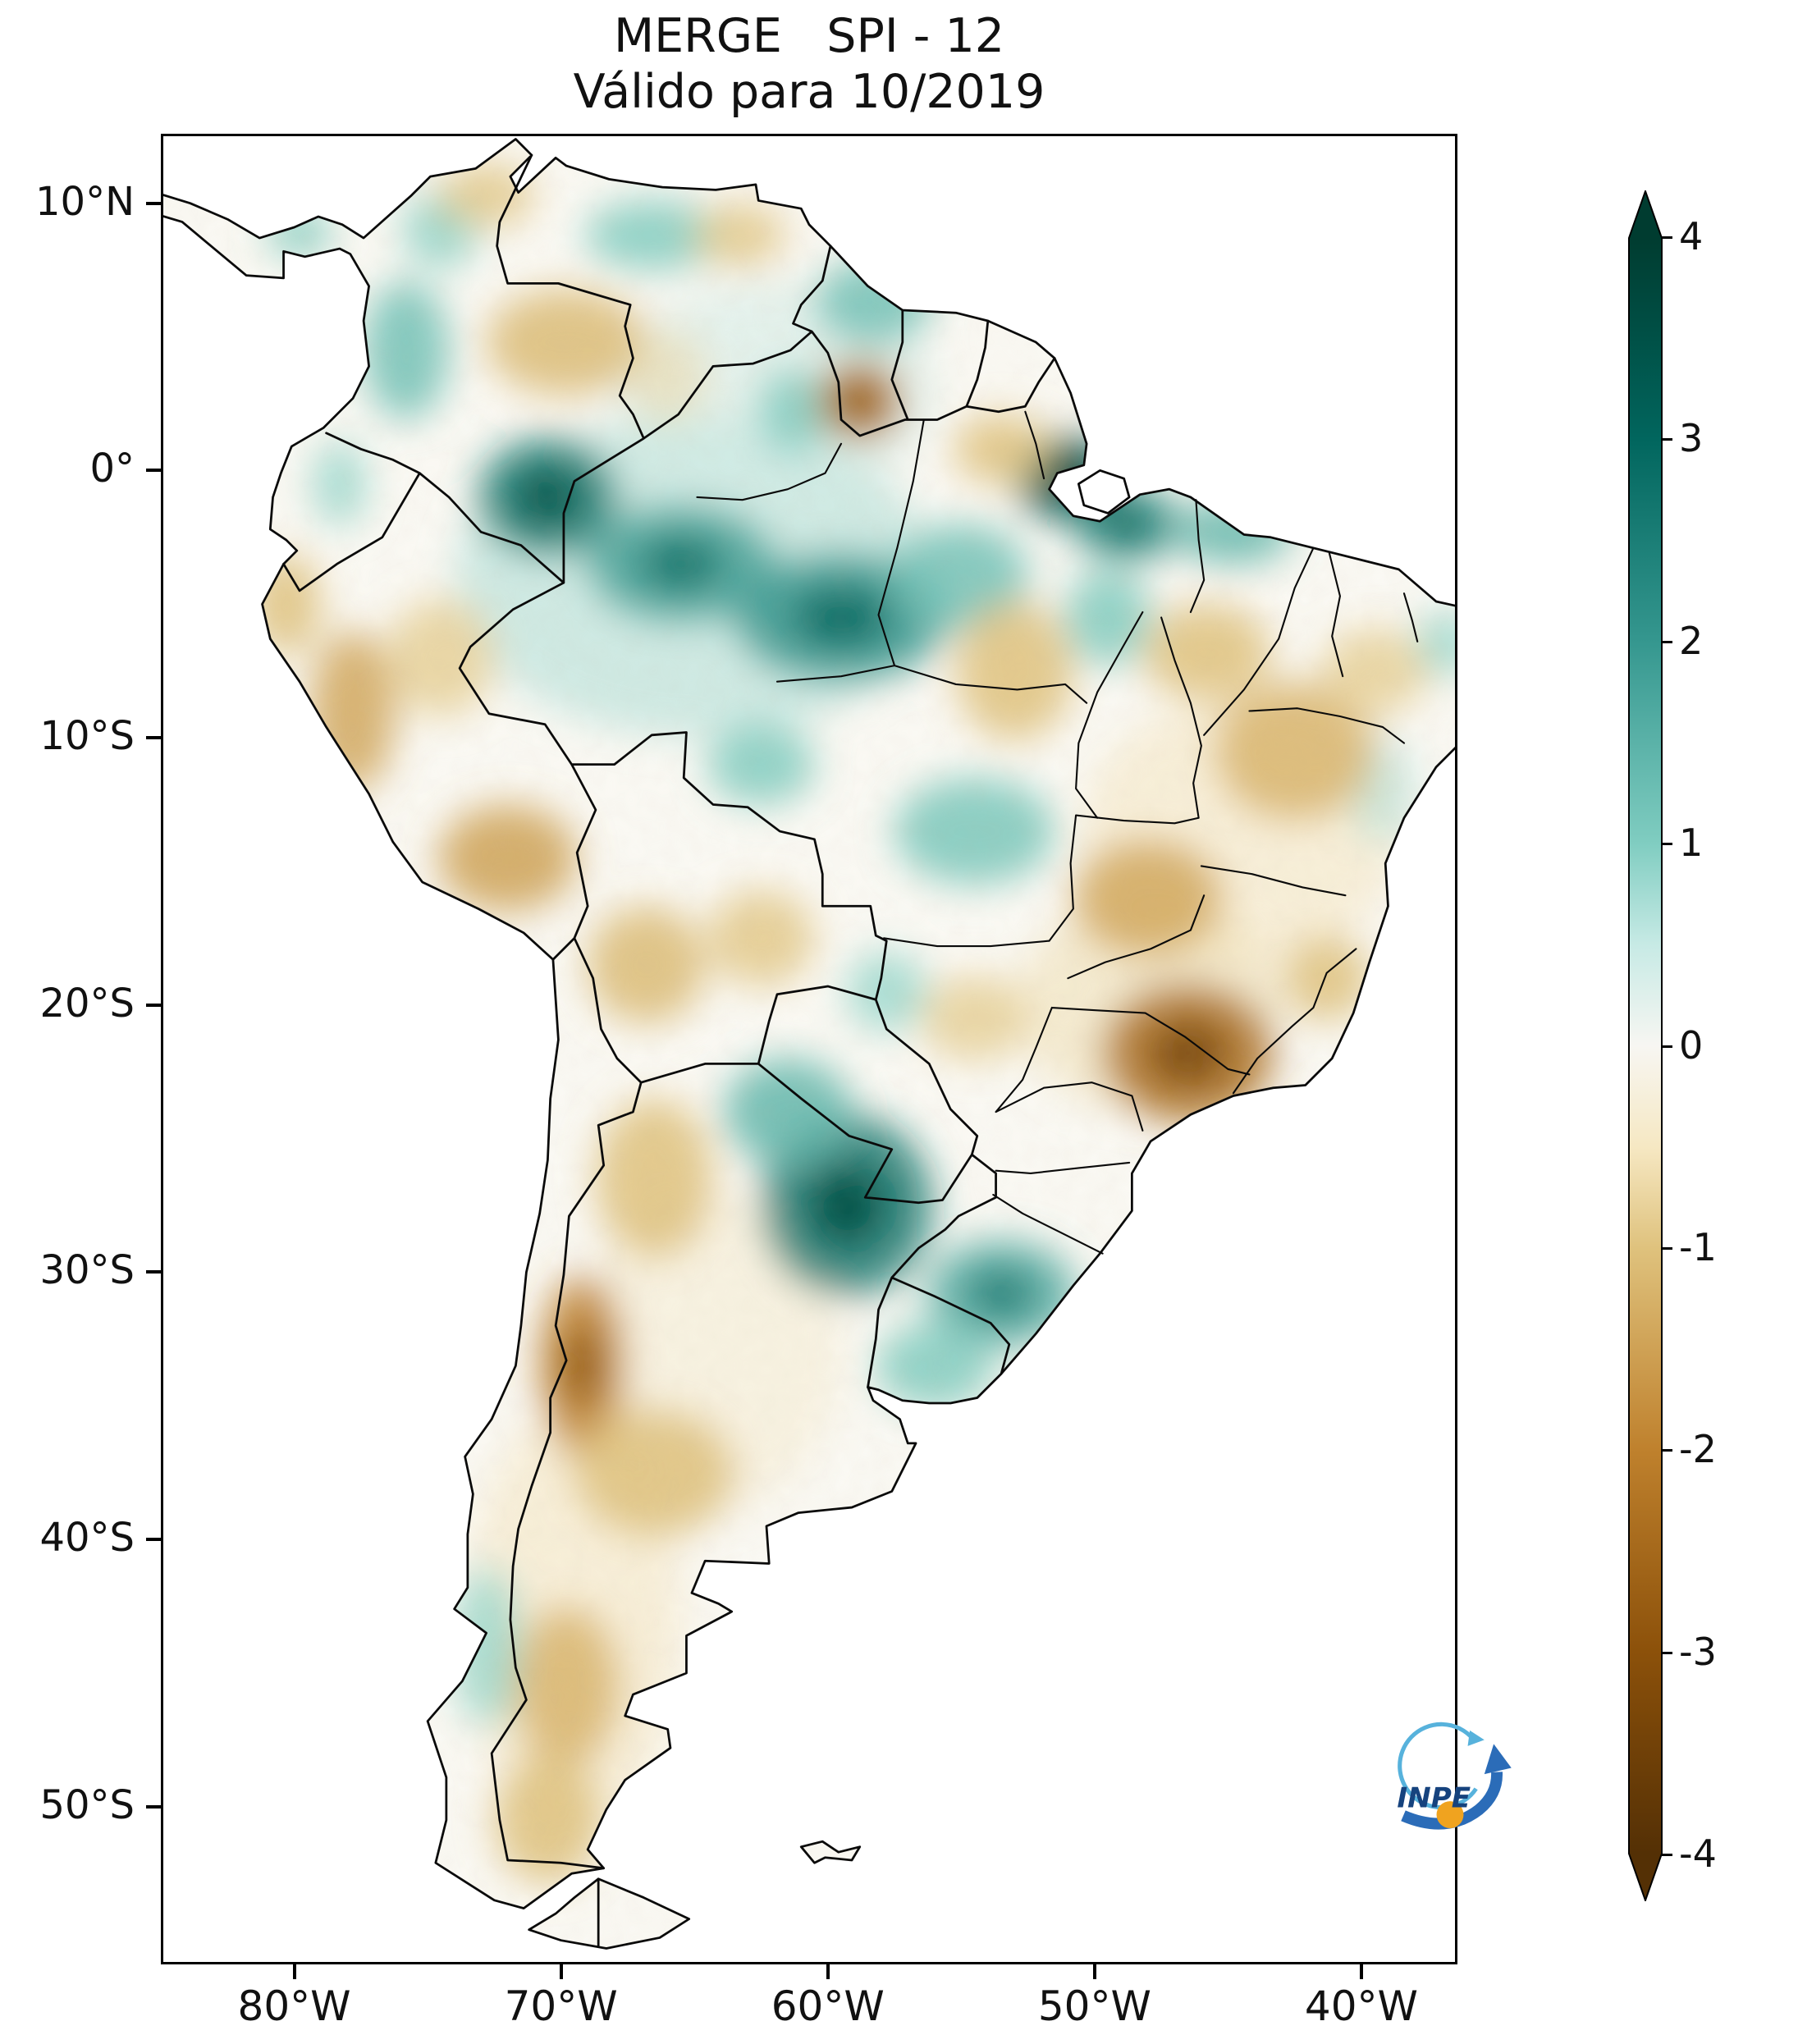 The image size is (1798, 2044). Describe the element at coordinates (1691, 1045) in the screenshot. I see `colorbar-tick-label: 0` at that location.